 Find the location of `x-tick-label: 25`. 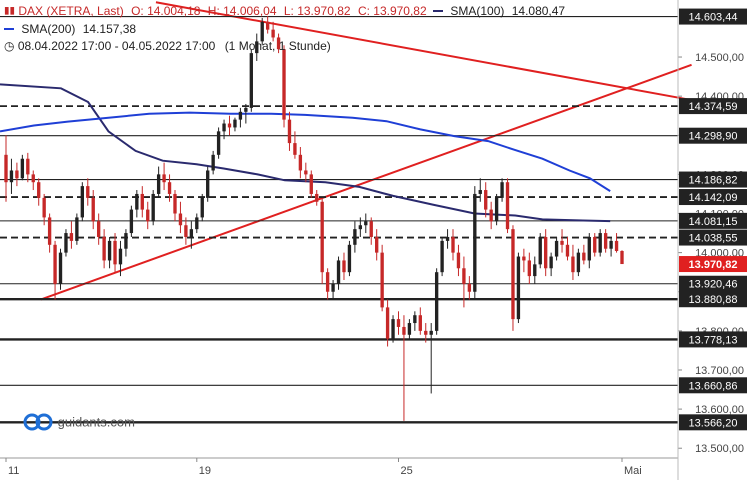

x-tick-label: 25 is located at coordinates (406, 471).